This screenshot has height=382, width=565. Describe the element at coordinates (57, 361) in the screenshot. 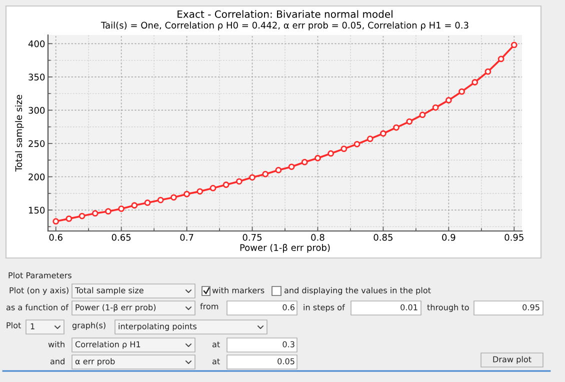

I see `text: and` at that location.